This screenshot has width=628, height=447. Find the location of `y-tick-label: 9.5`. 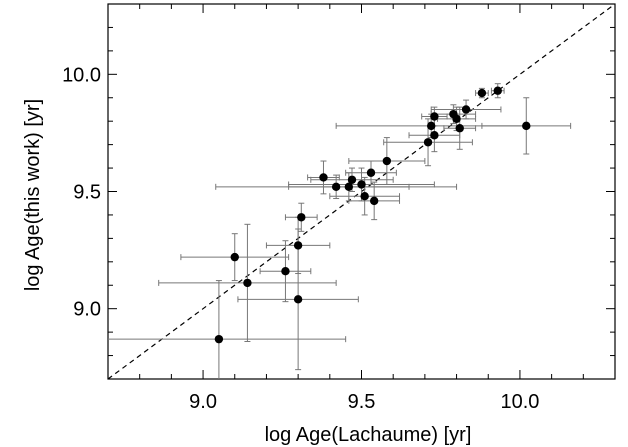

y-tick-label: 9.5 is located at coordinates (87, 193).